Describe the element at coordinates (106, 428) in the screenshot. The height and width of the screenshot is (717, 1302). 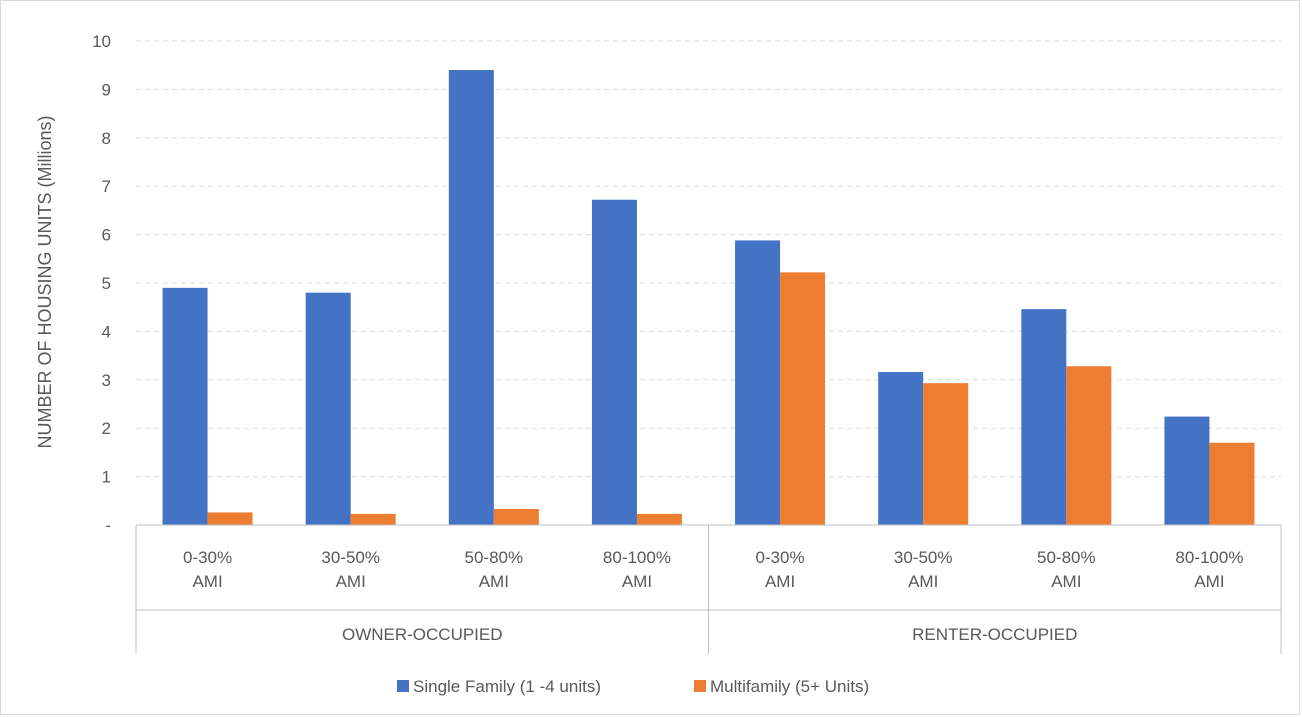
I see `y-tick-label: 2` at that location.